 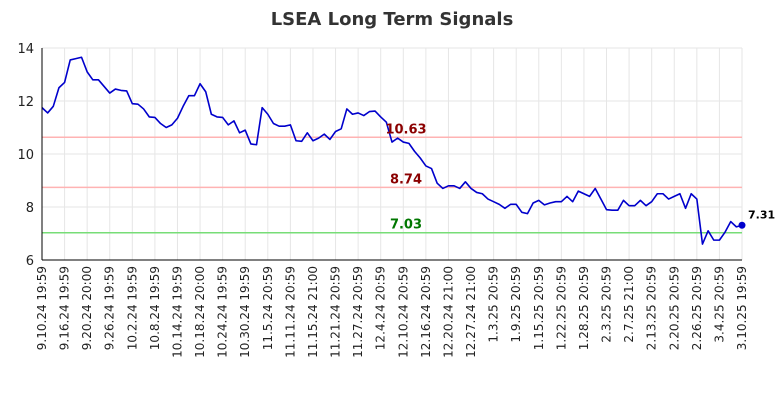 I want to click on x-tick-label: 10.2.24 19:59, so click(x=132, y=308).